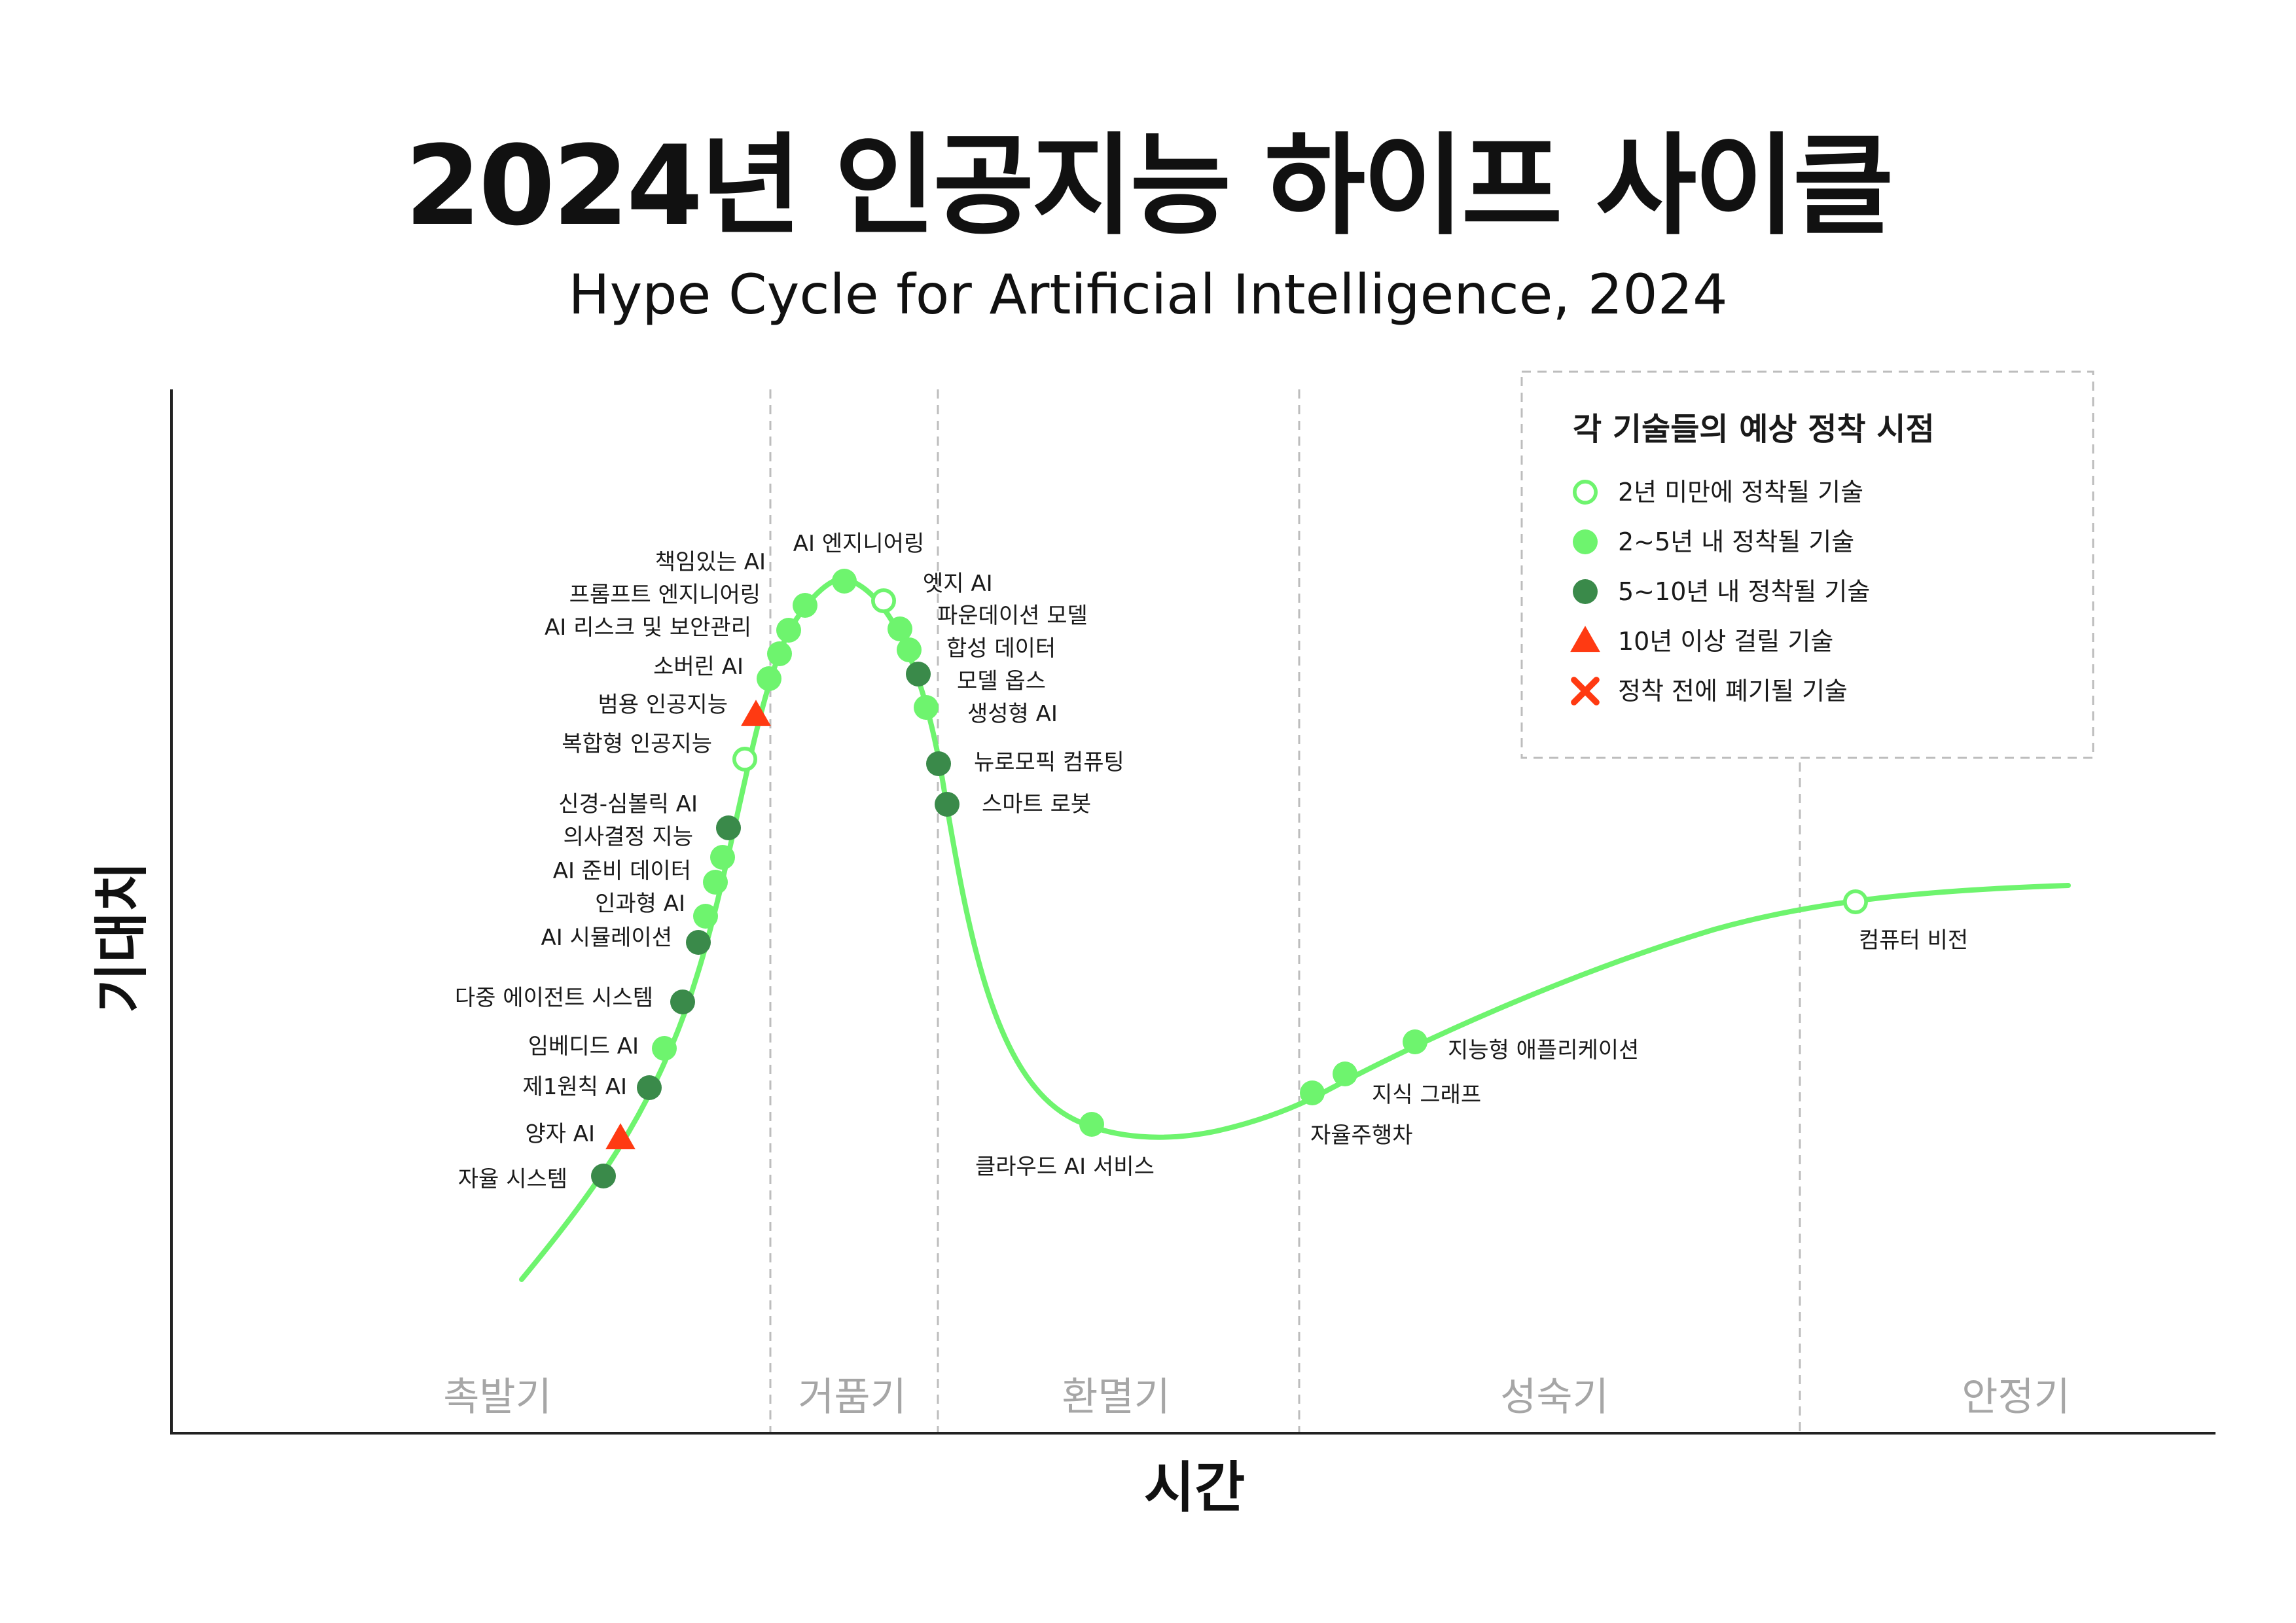  What do you see at coordinates (1913, 940) in the screenshot?
I see `tech-label: 컴퓨터 비전` at bounding box center [1913, 940].